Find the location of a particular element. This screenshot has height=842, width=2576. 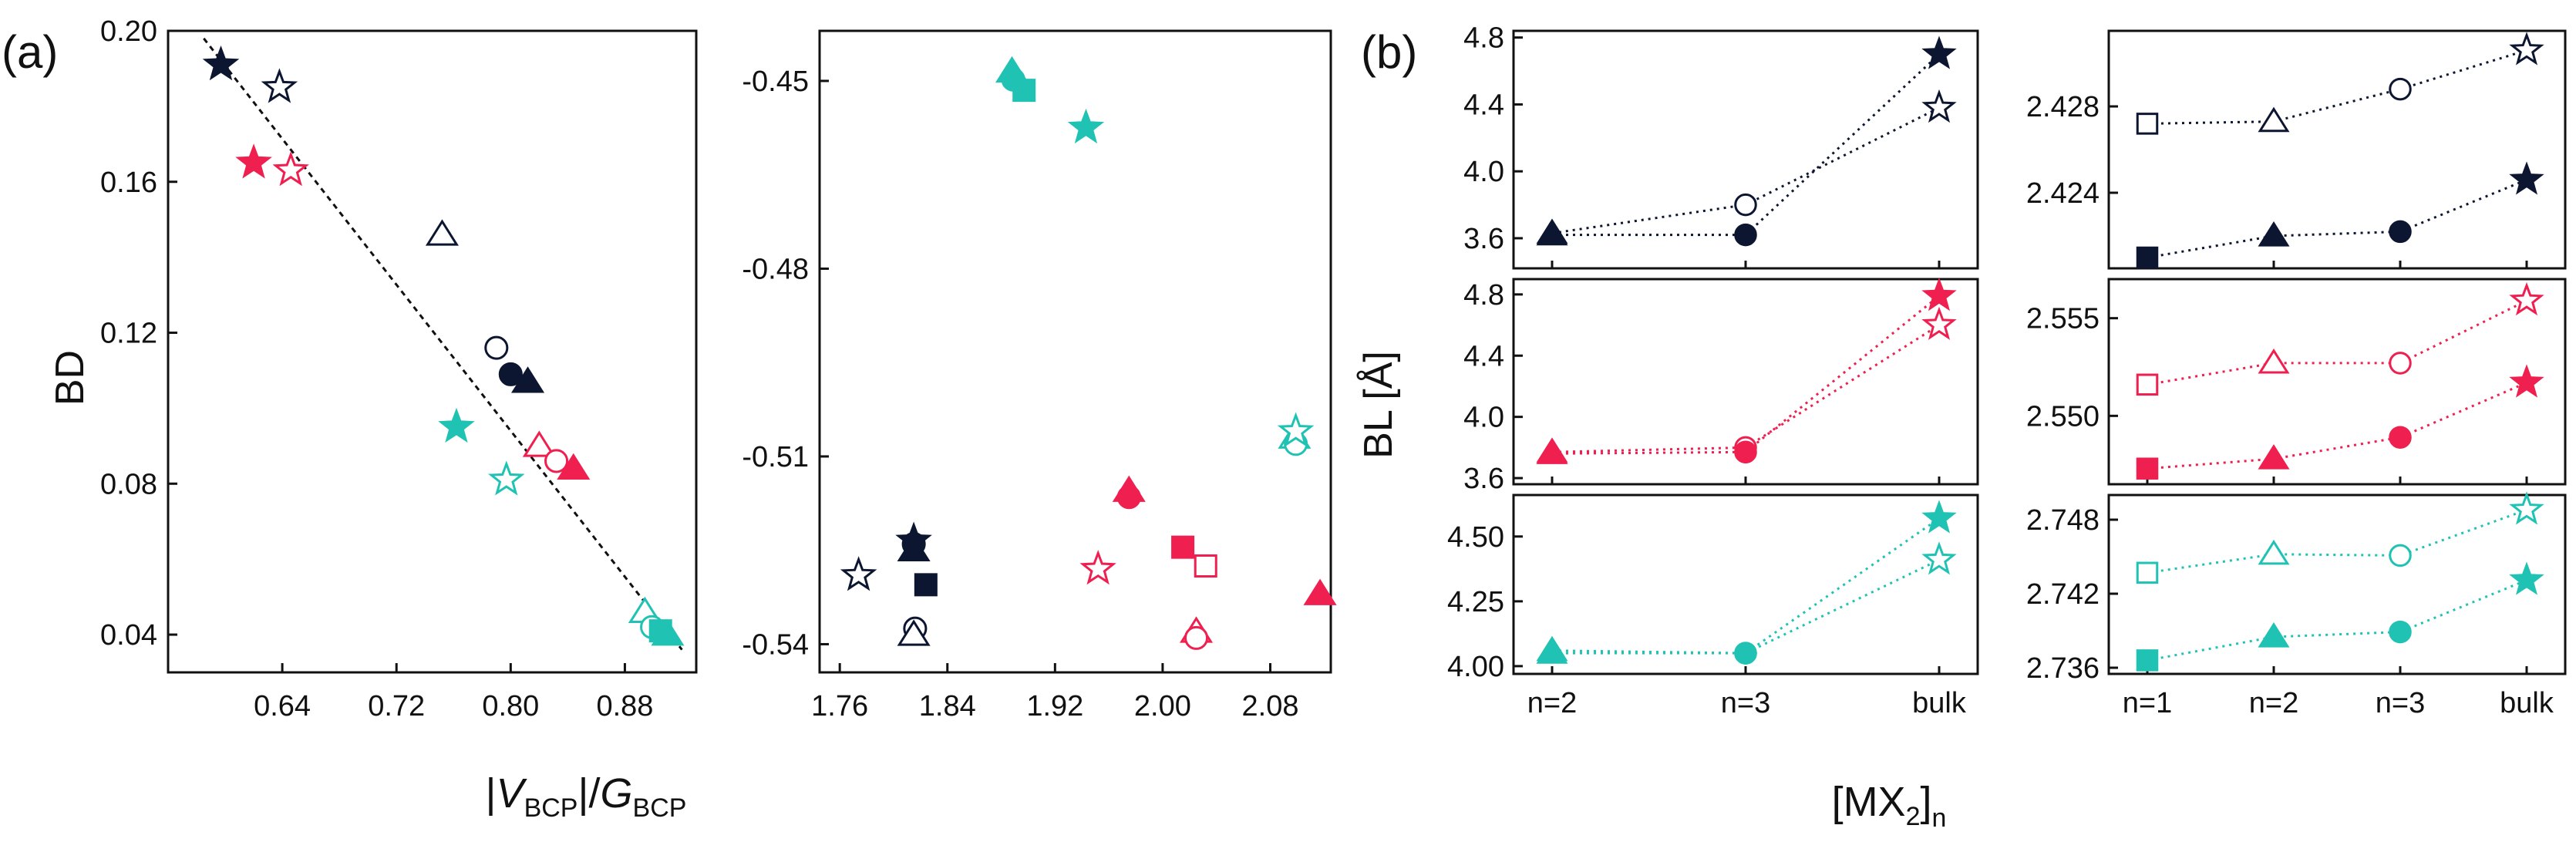

y-tick-label: 4.4 is located at coordinates (1484, 356).